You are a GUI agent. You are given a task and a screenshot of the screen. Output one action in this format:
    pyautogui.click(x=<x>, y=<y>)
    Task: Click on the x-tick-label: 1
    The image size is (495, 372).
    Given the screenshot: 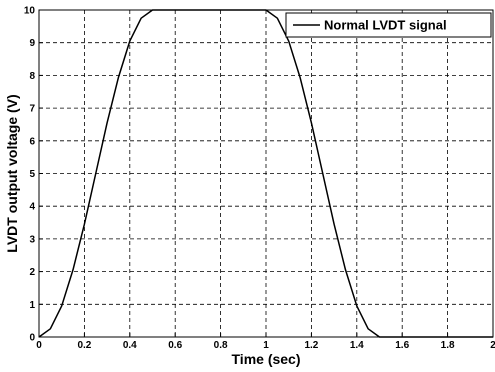 What is the action you would take?
    pyautogui.click(x=266, y=345)
    